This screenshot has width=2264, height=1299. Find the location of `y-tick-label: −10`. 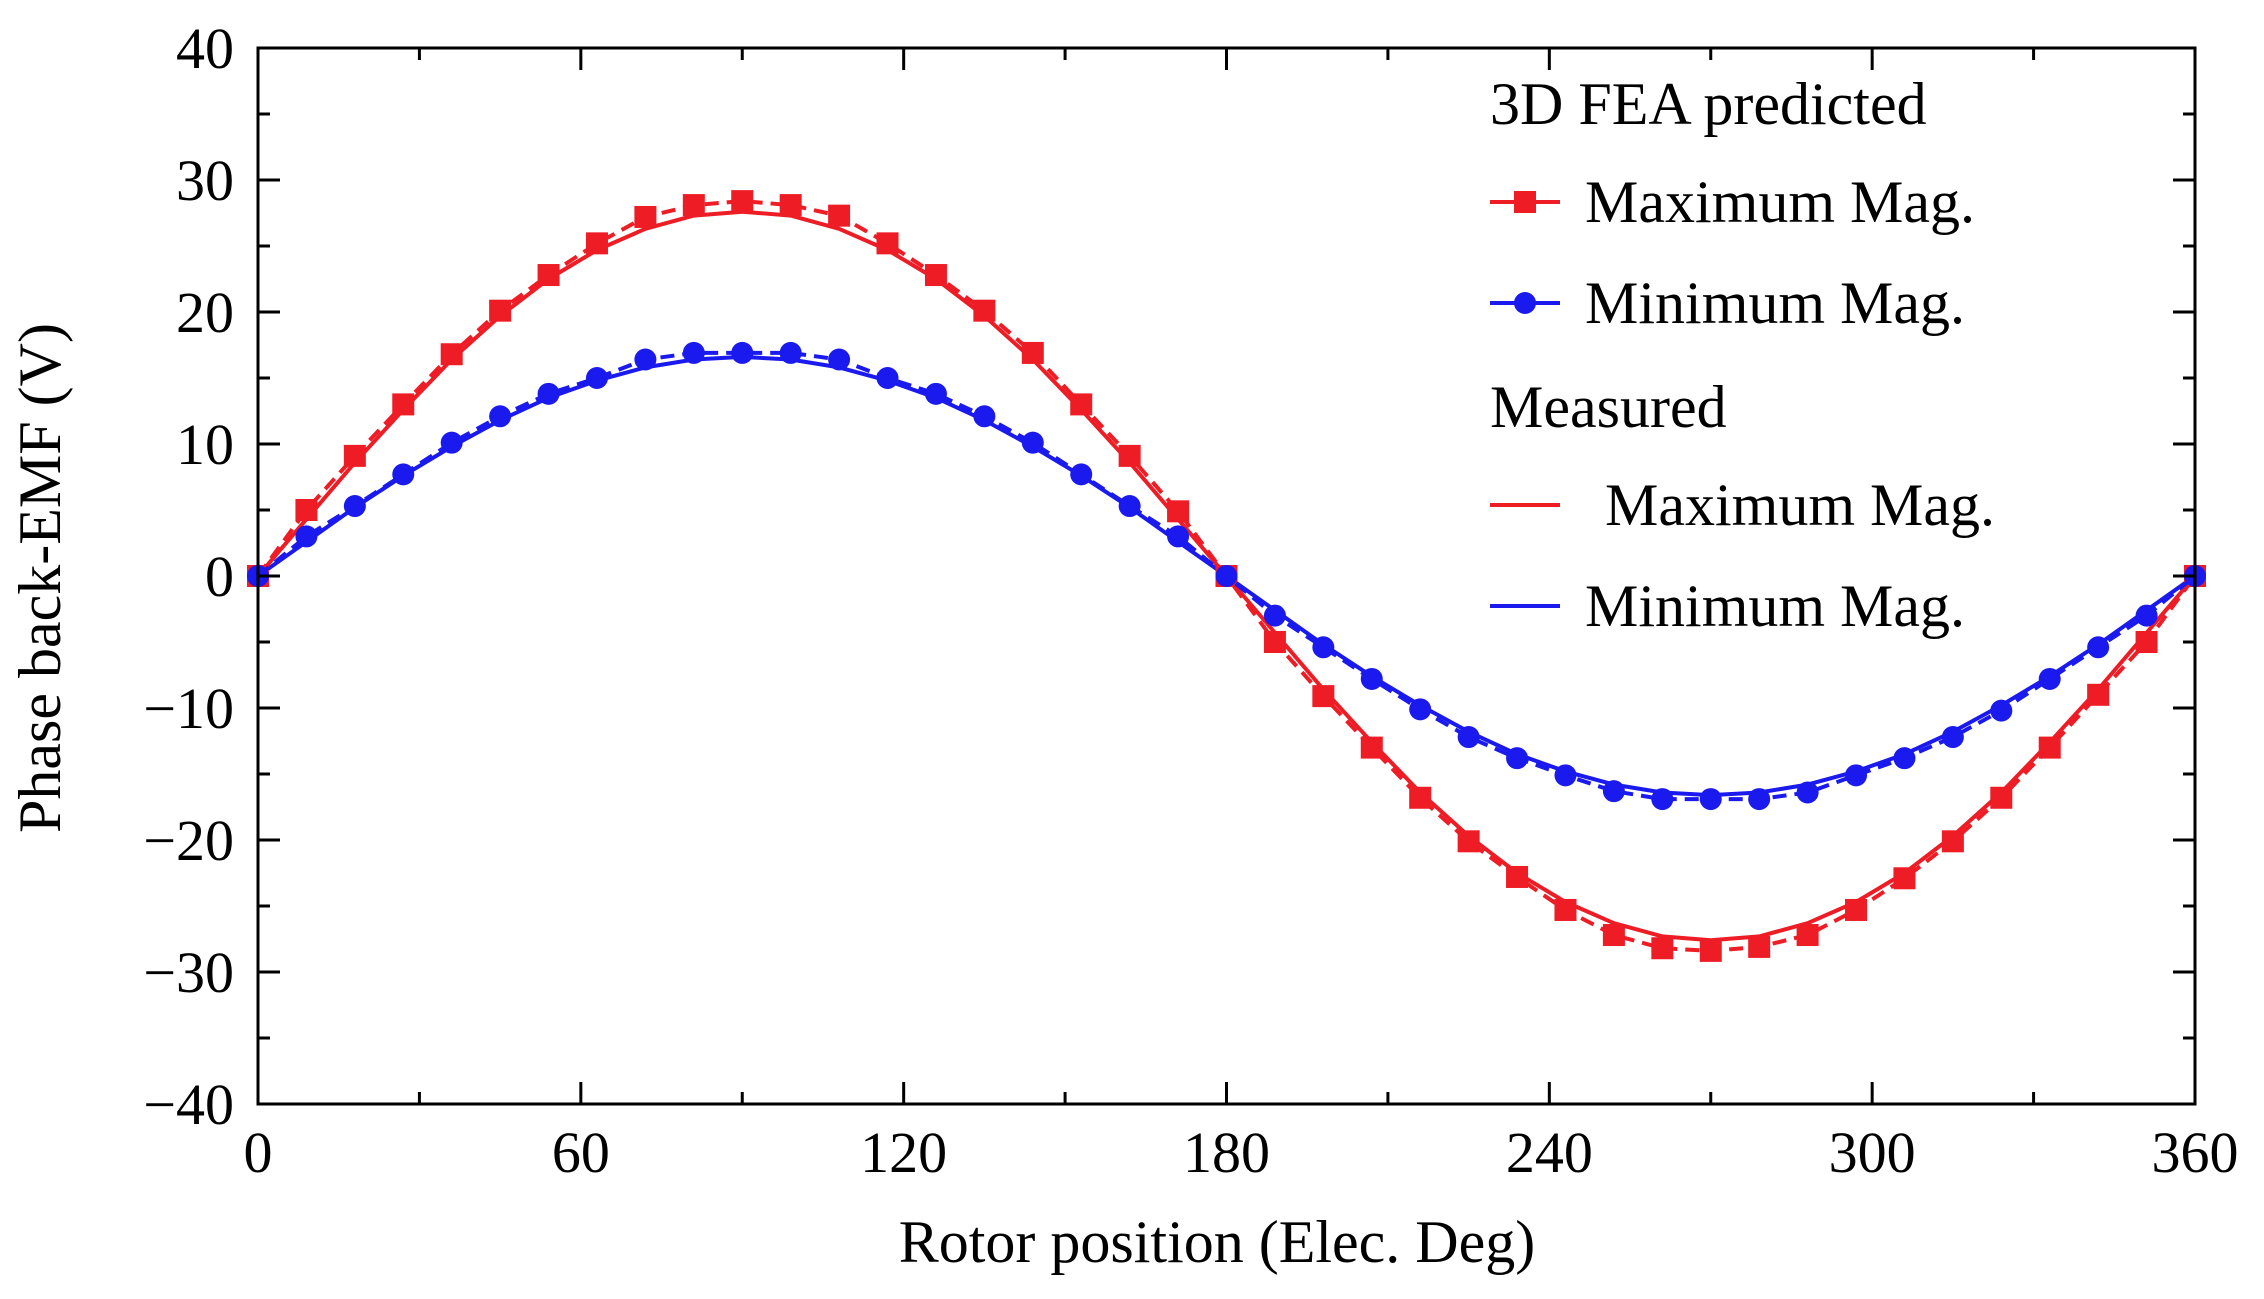

y-tick-label: −10 is located at coordinates (188, 708).